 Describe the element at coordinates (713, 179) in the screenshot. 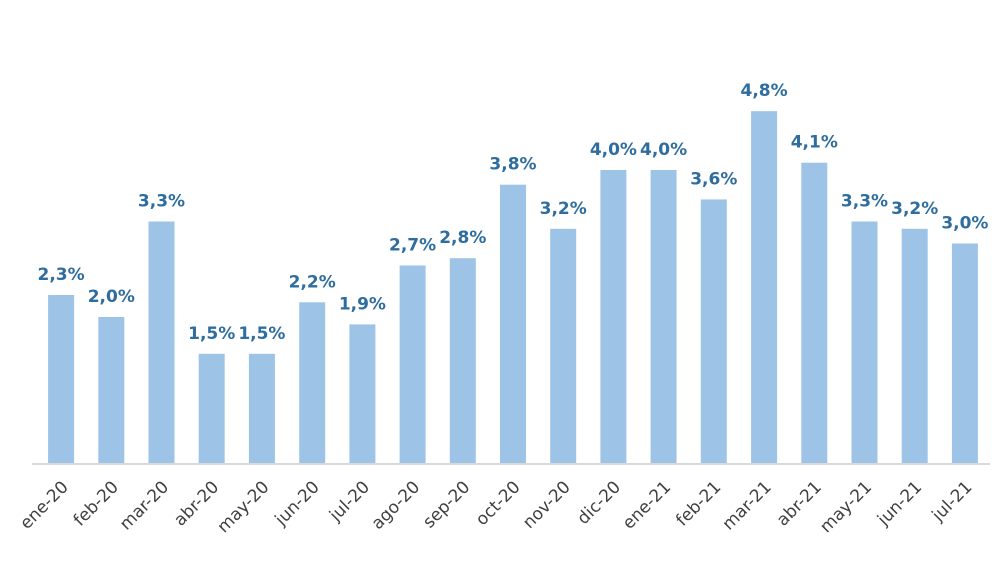

I see `data-label-feb-21: 3,6%` at that location.